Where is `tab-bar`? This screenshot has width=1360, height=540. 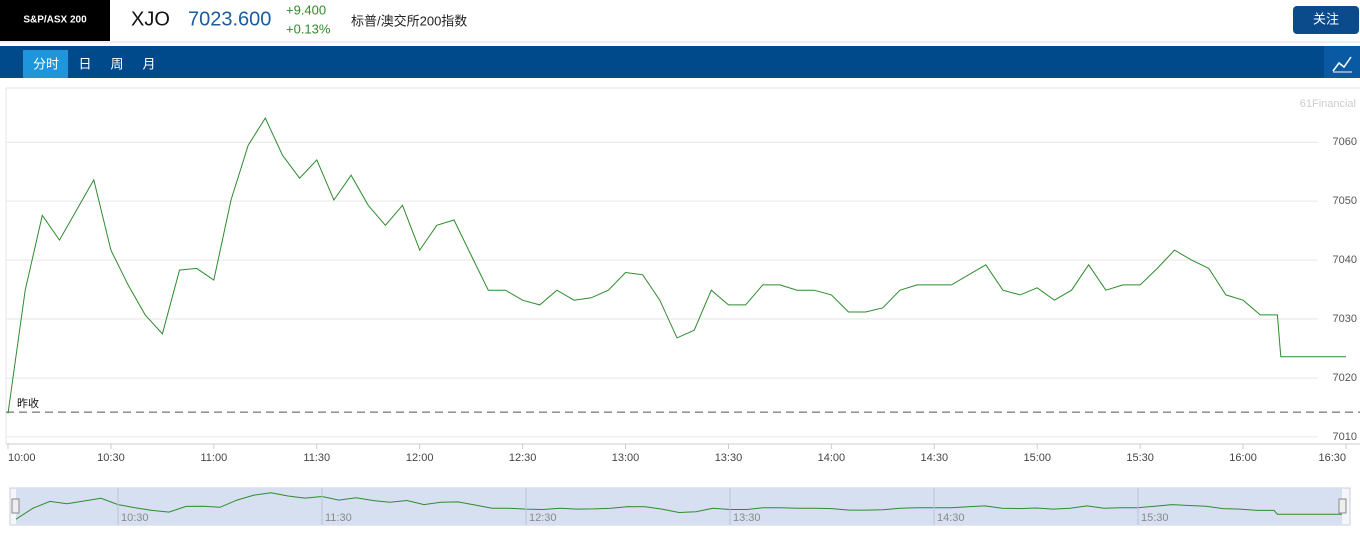 tab-bar is located at coordinates (680, 62).